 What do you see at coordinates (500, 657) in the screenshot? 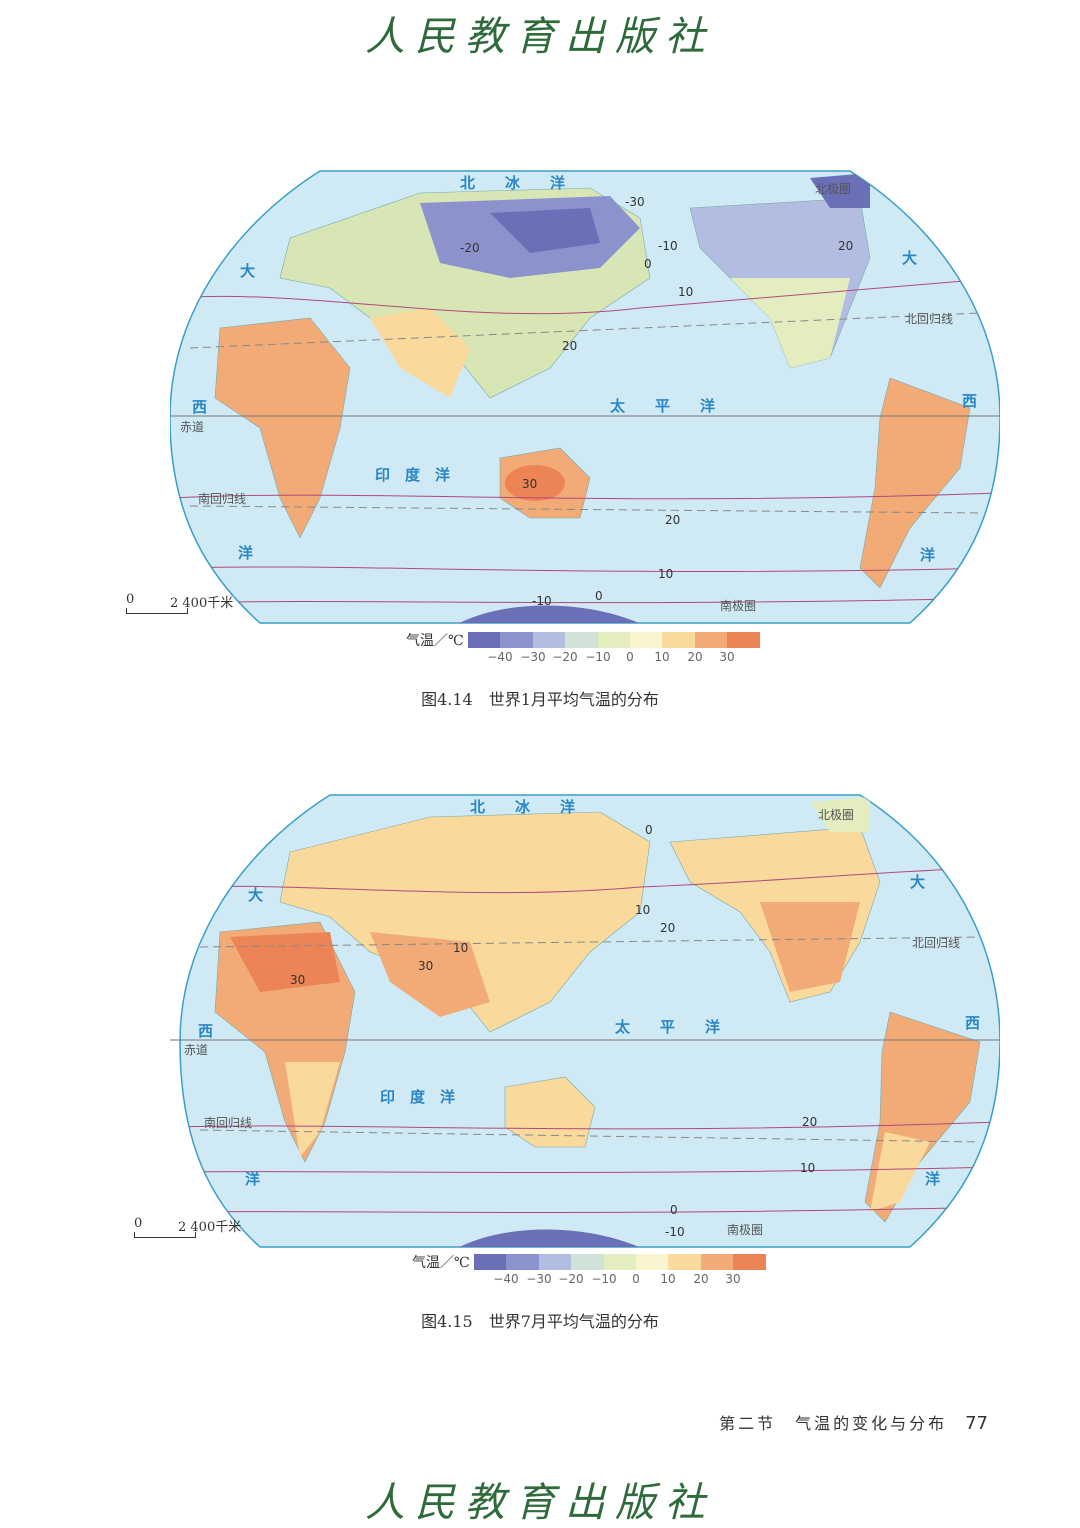
I see `legend-tick: −40` at bounding box center [500, 657].